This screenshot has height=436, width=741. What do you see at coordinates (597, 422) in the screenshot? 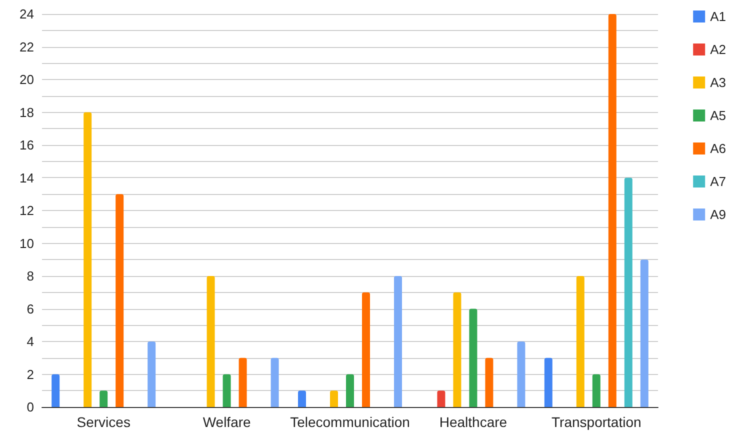
I see `x-tick-label: Transportation` at bounding box center [597, 422].